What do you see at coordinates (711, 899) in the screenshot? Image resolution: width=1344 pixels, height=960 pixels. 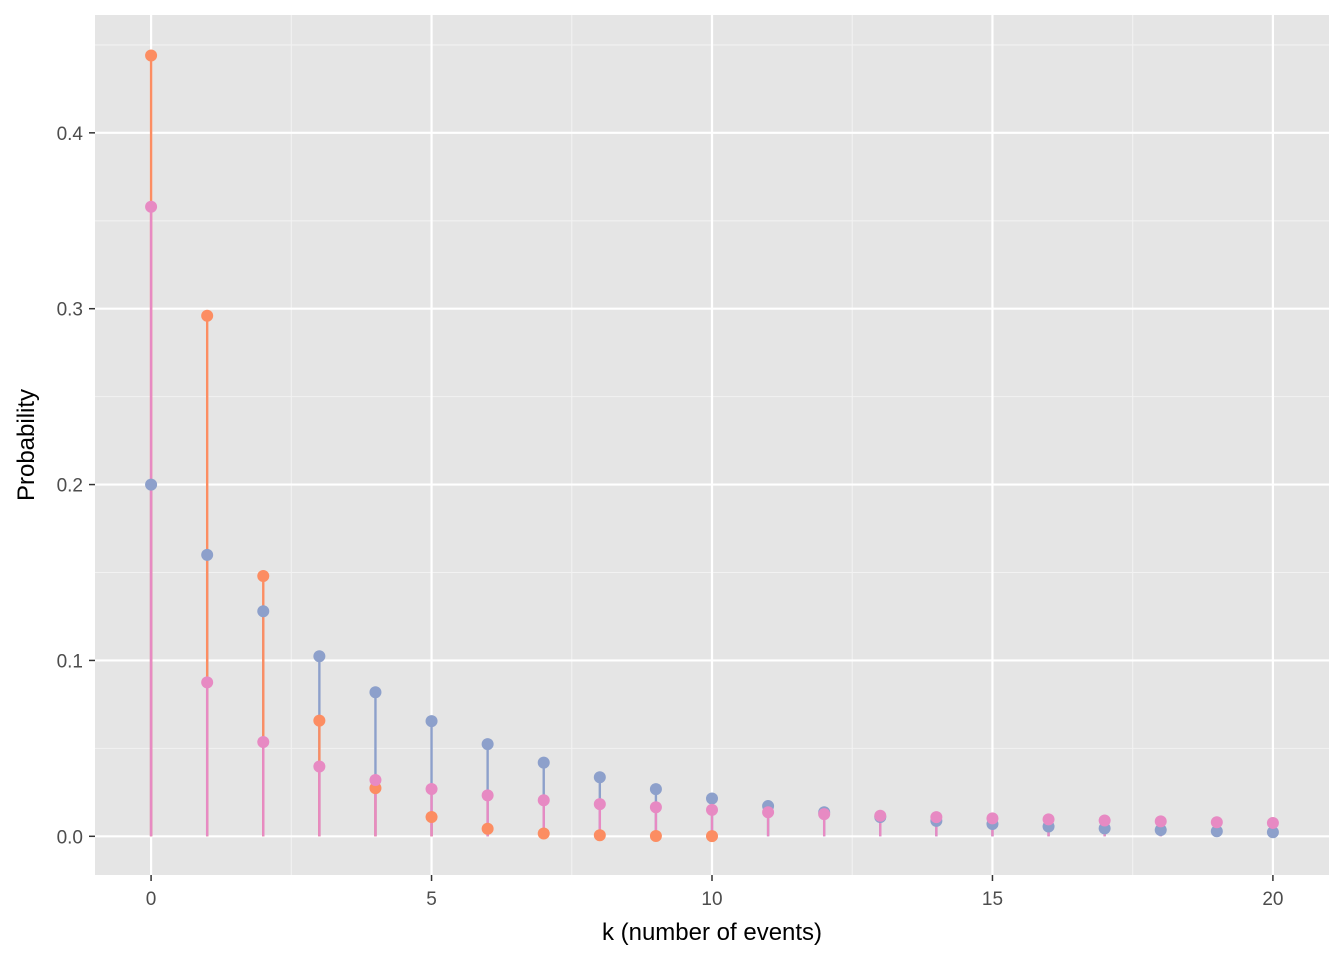 I see `x-tick-label: 10` at bounding box center [711, 899].